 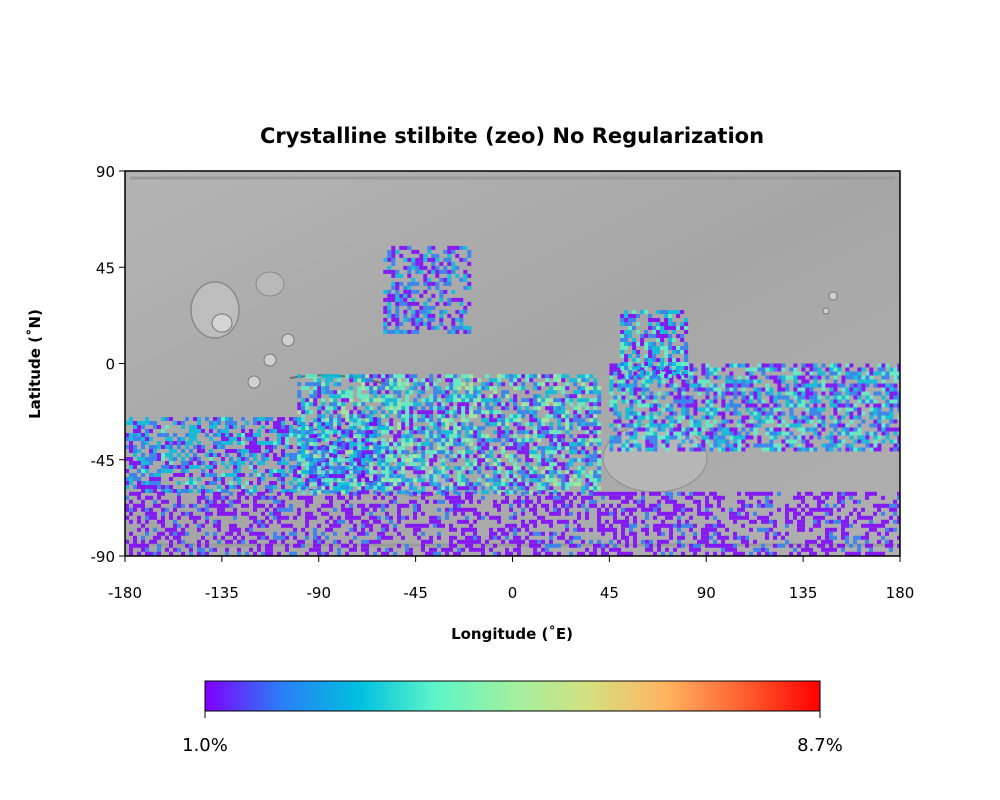 I want to click on x-axis-ticks: -180 -135 -90 -45 0 45 90 135 180, so click(x=511, y=579).